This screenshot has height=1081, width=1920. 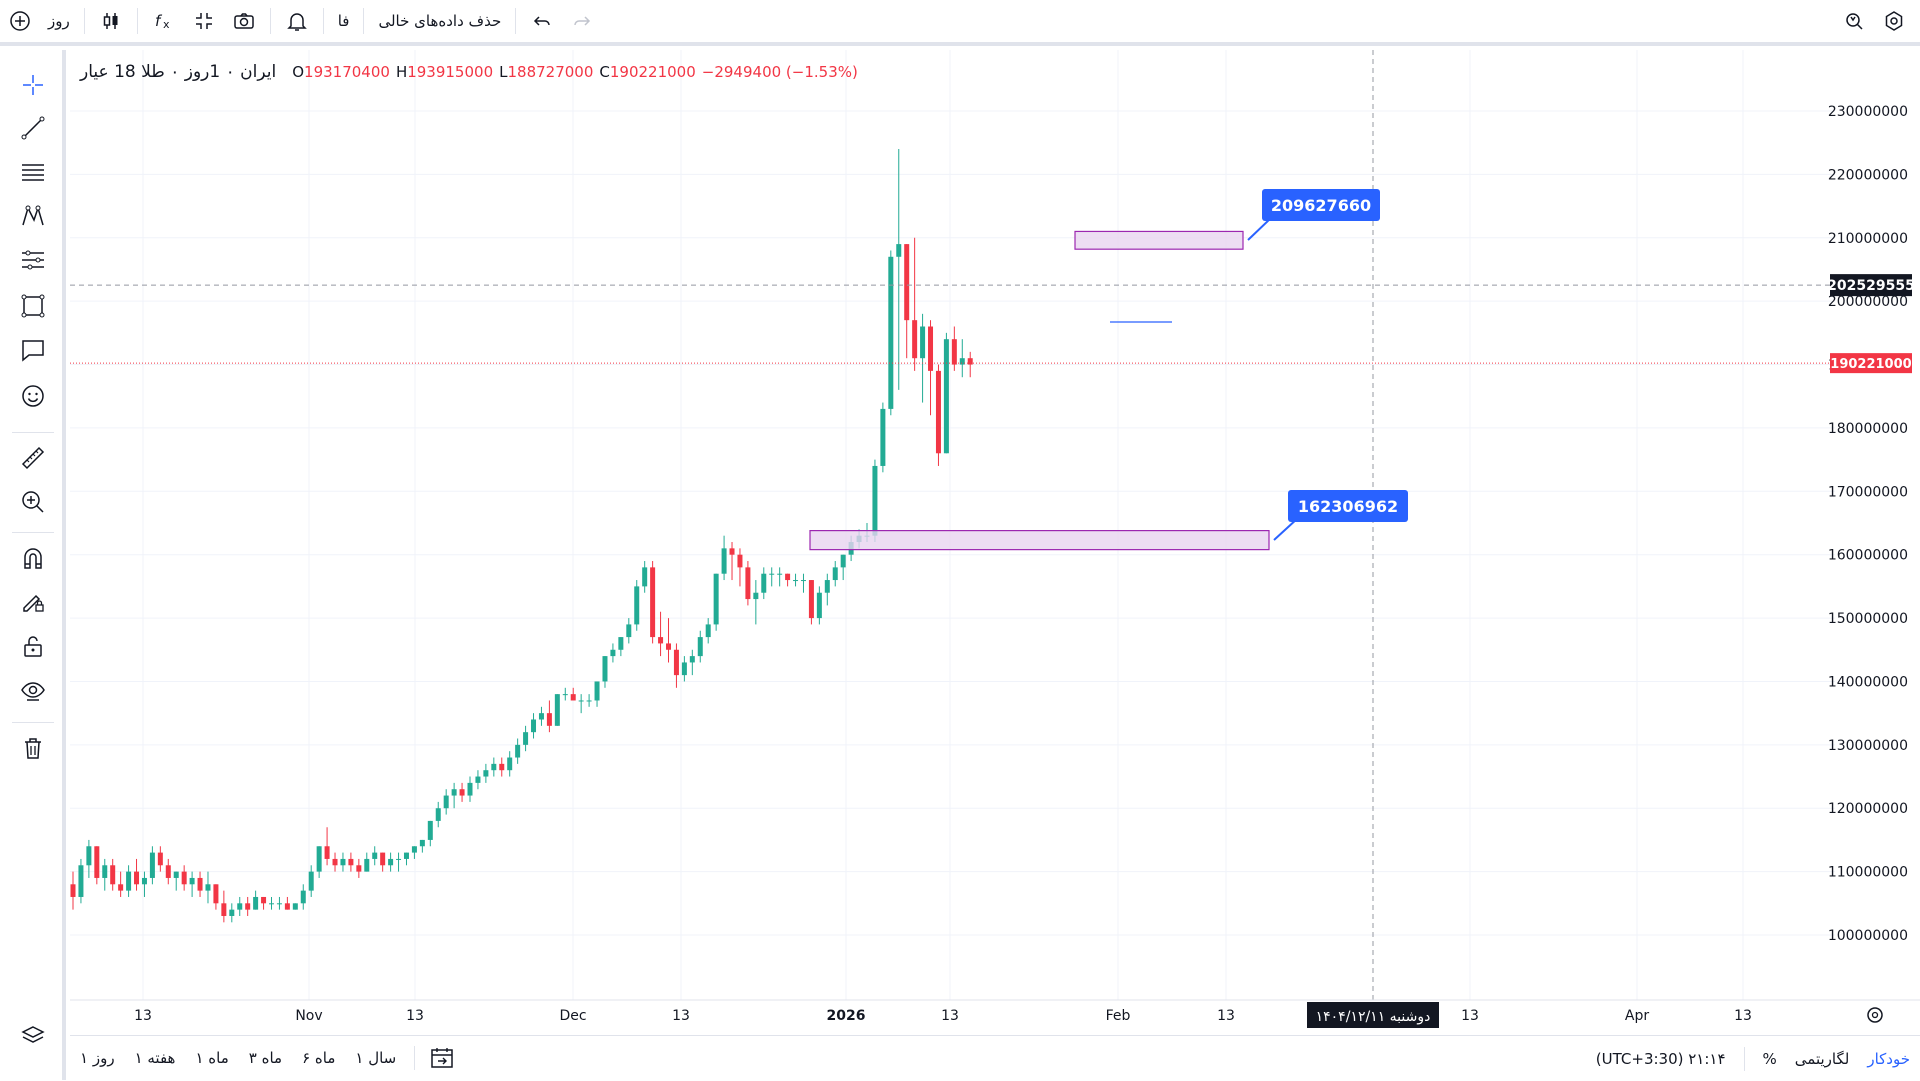 I want to click on range-1w: هفته ۱, so click(x=155, y=1058).